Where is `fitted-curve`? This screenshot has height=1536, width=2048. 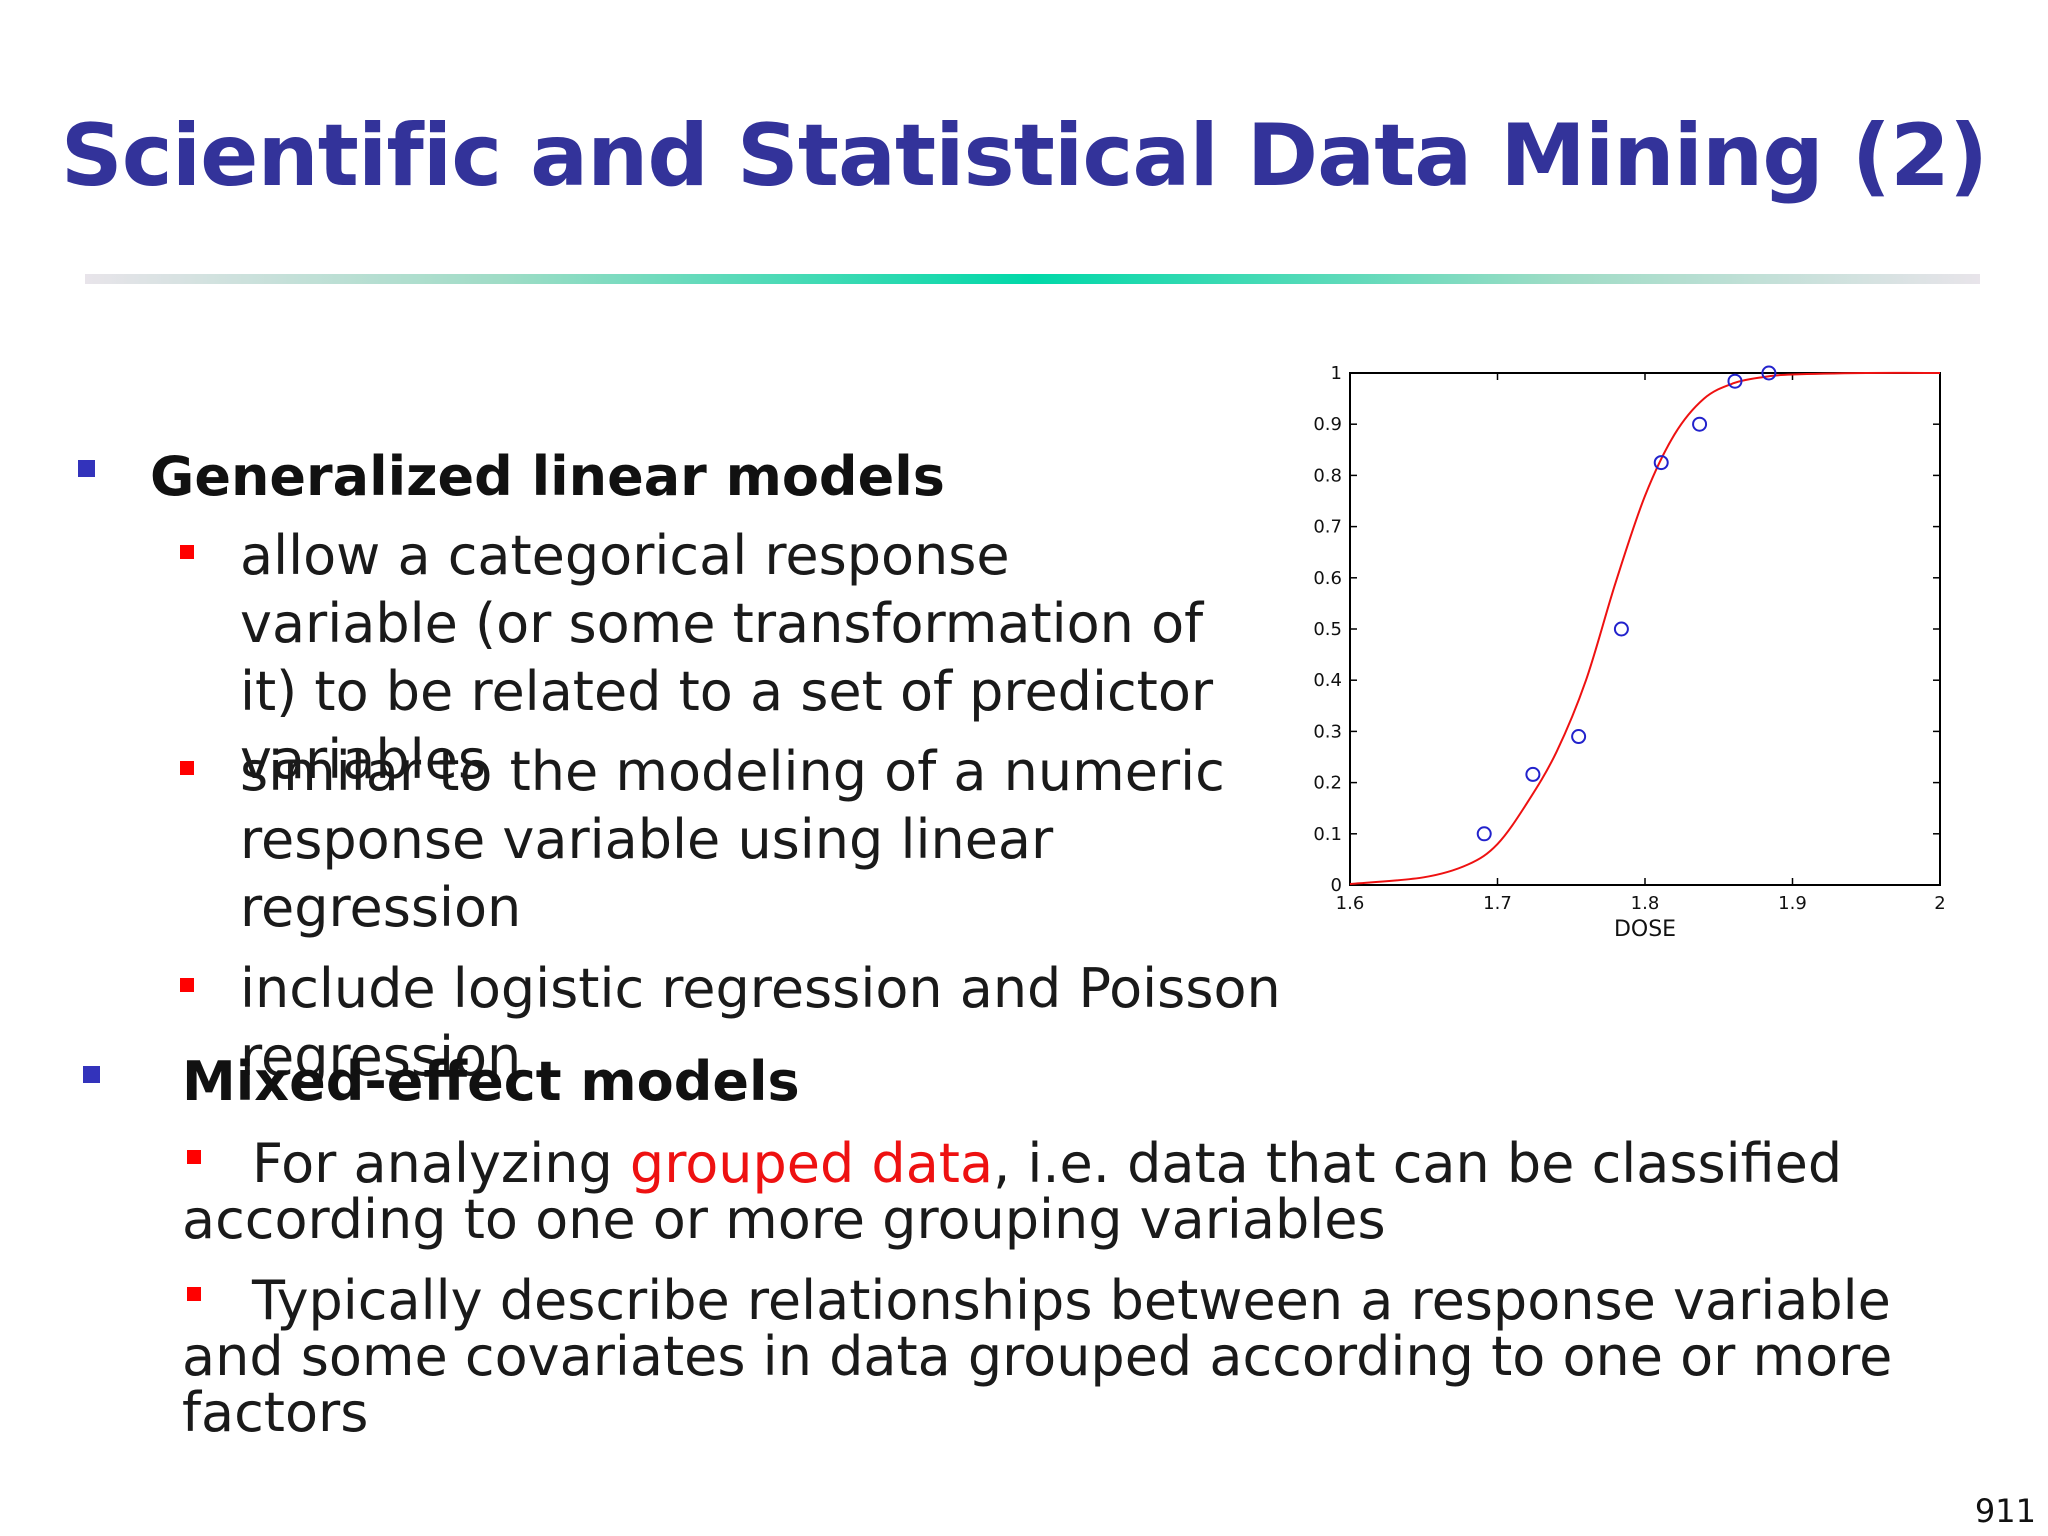
fitted-curve is located at coordinates (1645, 628).